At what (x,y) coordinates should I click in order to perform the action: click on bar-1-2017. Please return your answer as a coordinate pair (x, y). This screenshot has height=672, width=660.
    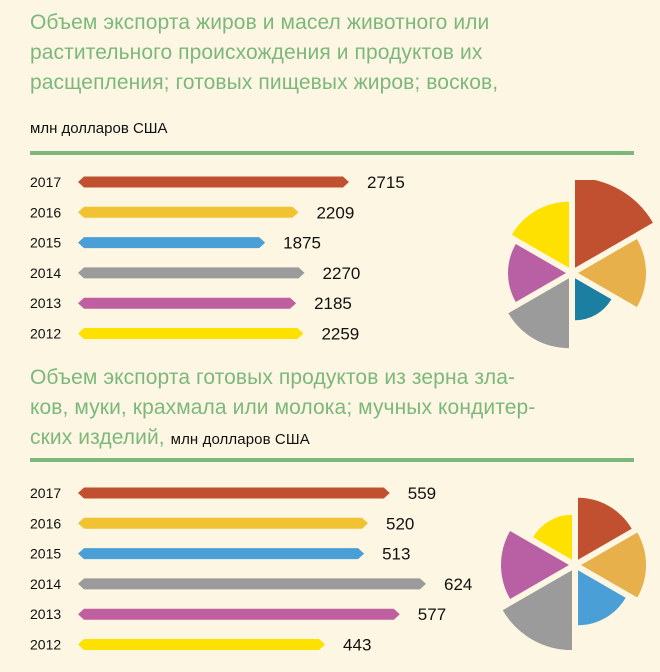
    Looking at the image, I should click on (213, 182).